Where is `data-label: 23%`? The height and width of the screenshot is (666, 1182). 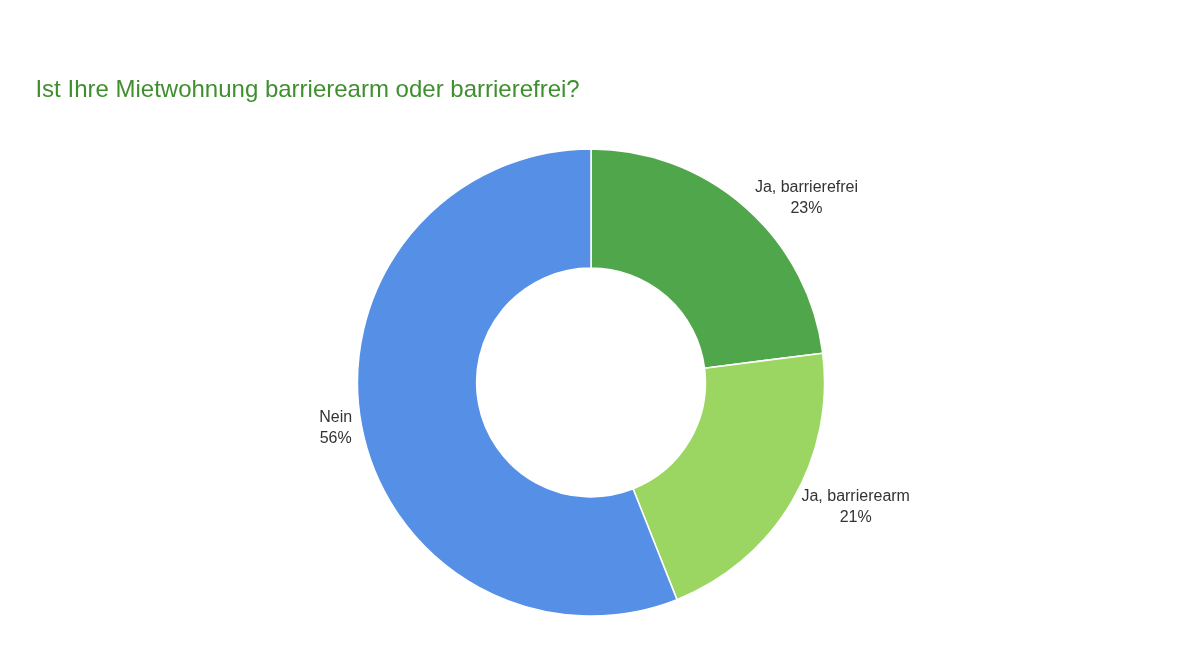
data-label: 23% is located at coordinates (806, 207).